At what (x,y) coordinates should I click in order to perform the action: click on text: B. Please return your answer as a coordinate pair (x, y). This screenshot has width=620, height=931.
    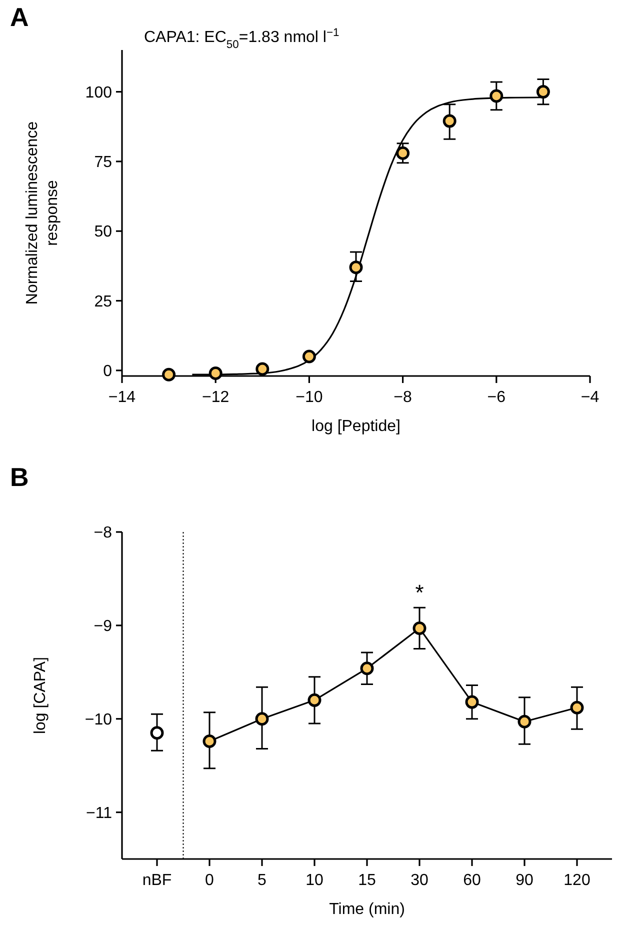
    Looking at the image, I should click on (19, 477).